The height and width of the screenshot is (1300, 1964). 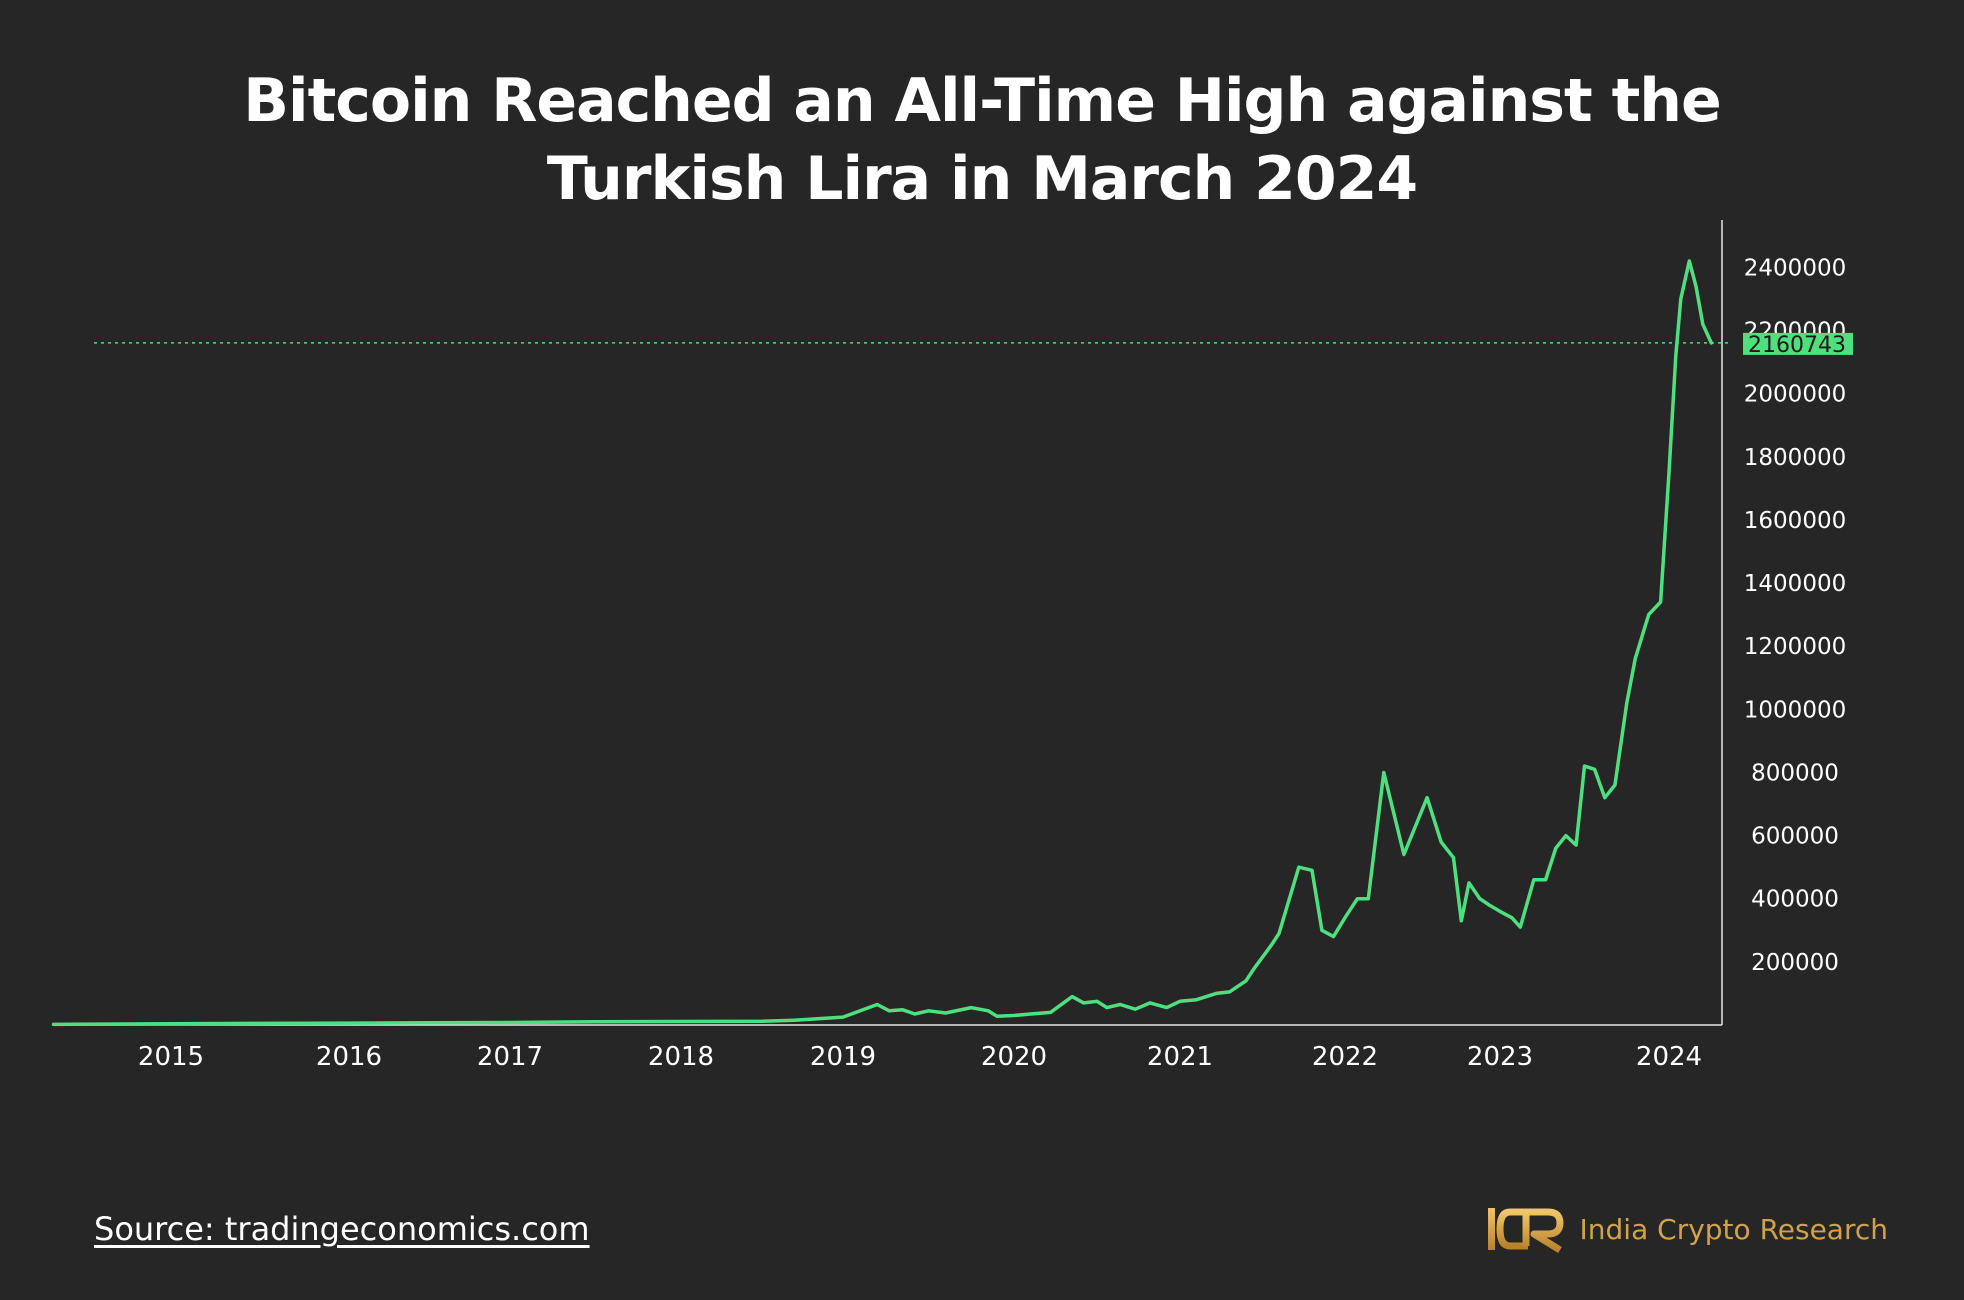 I want to click on y-tick-label: 1800000, so click(x=1795, y=458).